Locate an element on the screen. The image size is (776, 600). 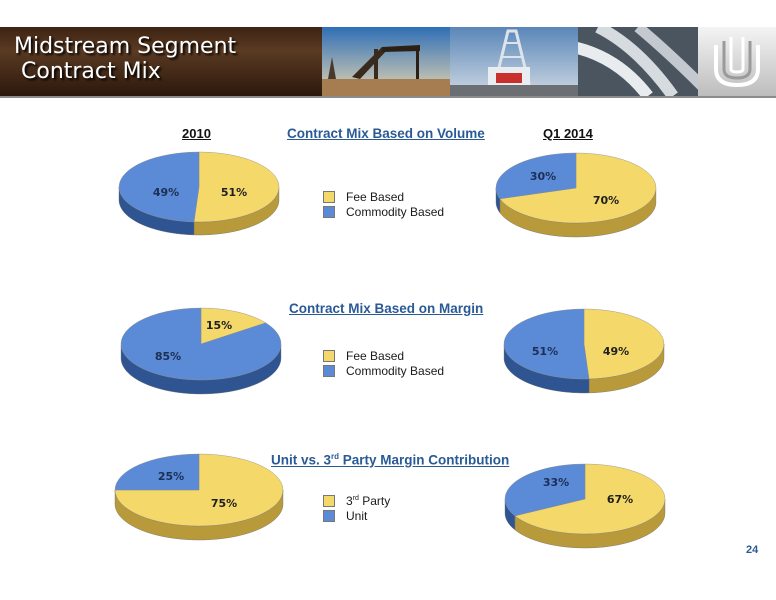
pie-value-label: 25% is located at coordinates (171, 476).